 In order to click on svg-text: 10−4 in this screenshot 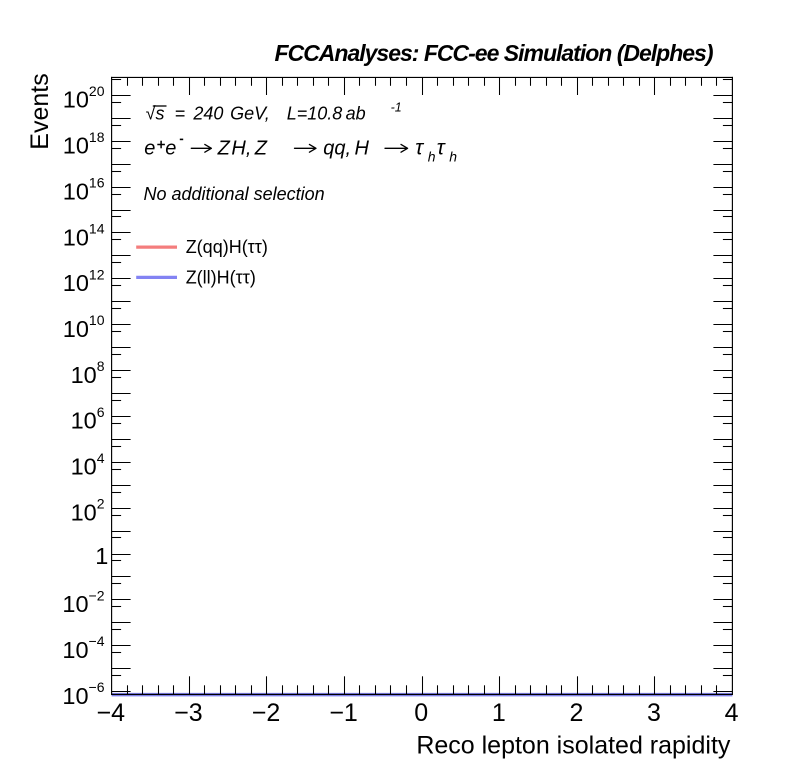, I will do `click(83, 648)`.